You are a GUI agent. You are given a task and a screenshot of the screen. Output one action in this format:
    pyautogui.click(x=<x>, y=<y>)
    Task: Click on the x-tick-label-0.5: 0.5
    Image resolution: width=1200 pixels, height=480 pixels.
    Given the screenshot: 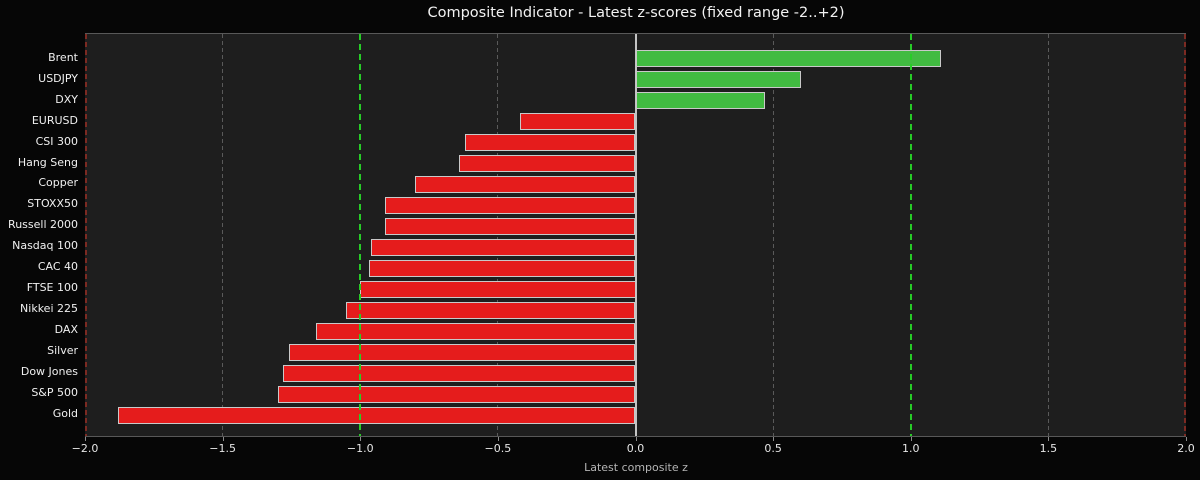 What is the action you would take?
    pyautogui.click(x=773, y=448)
    